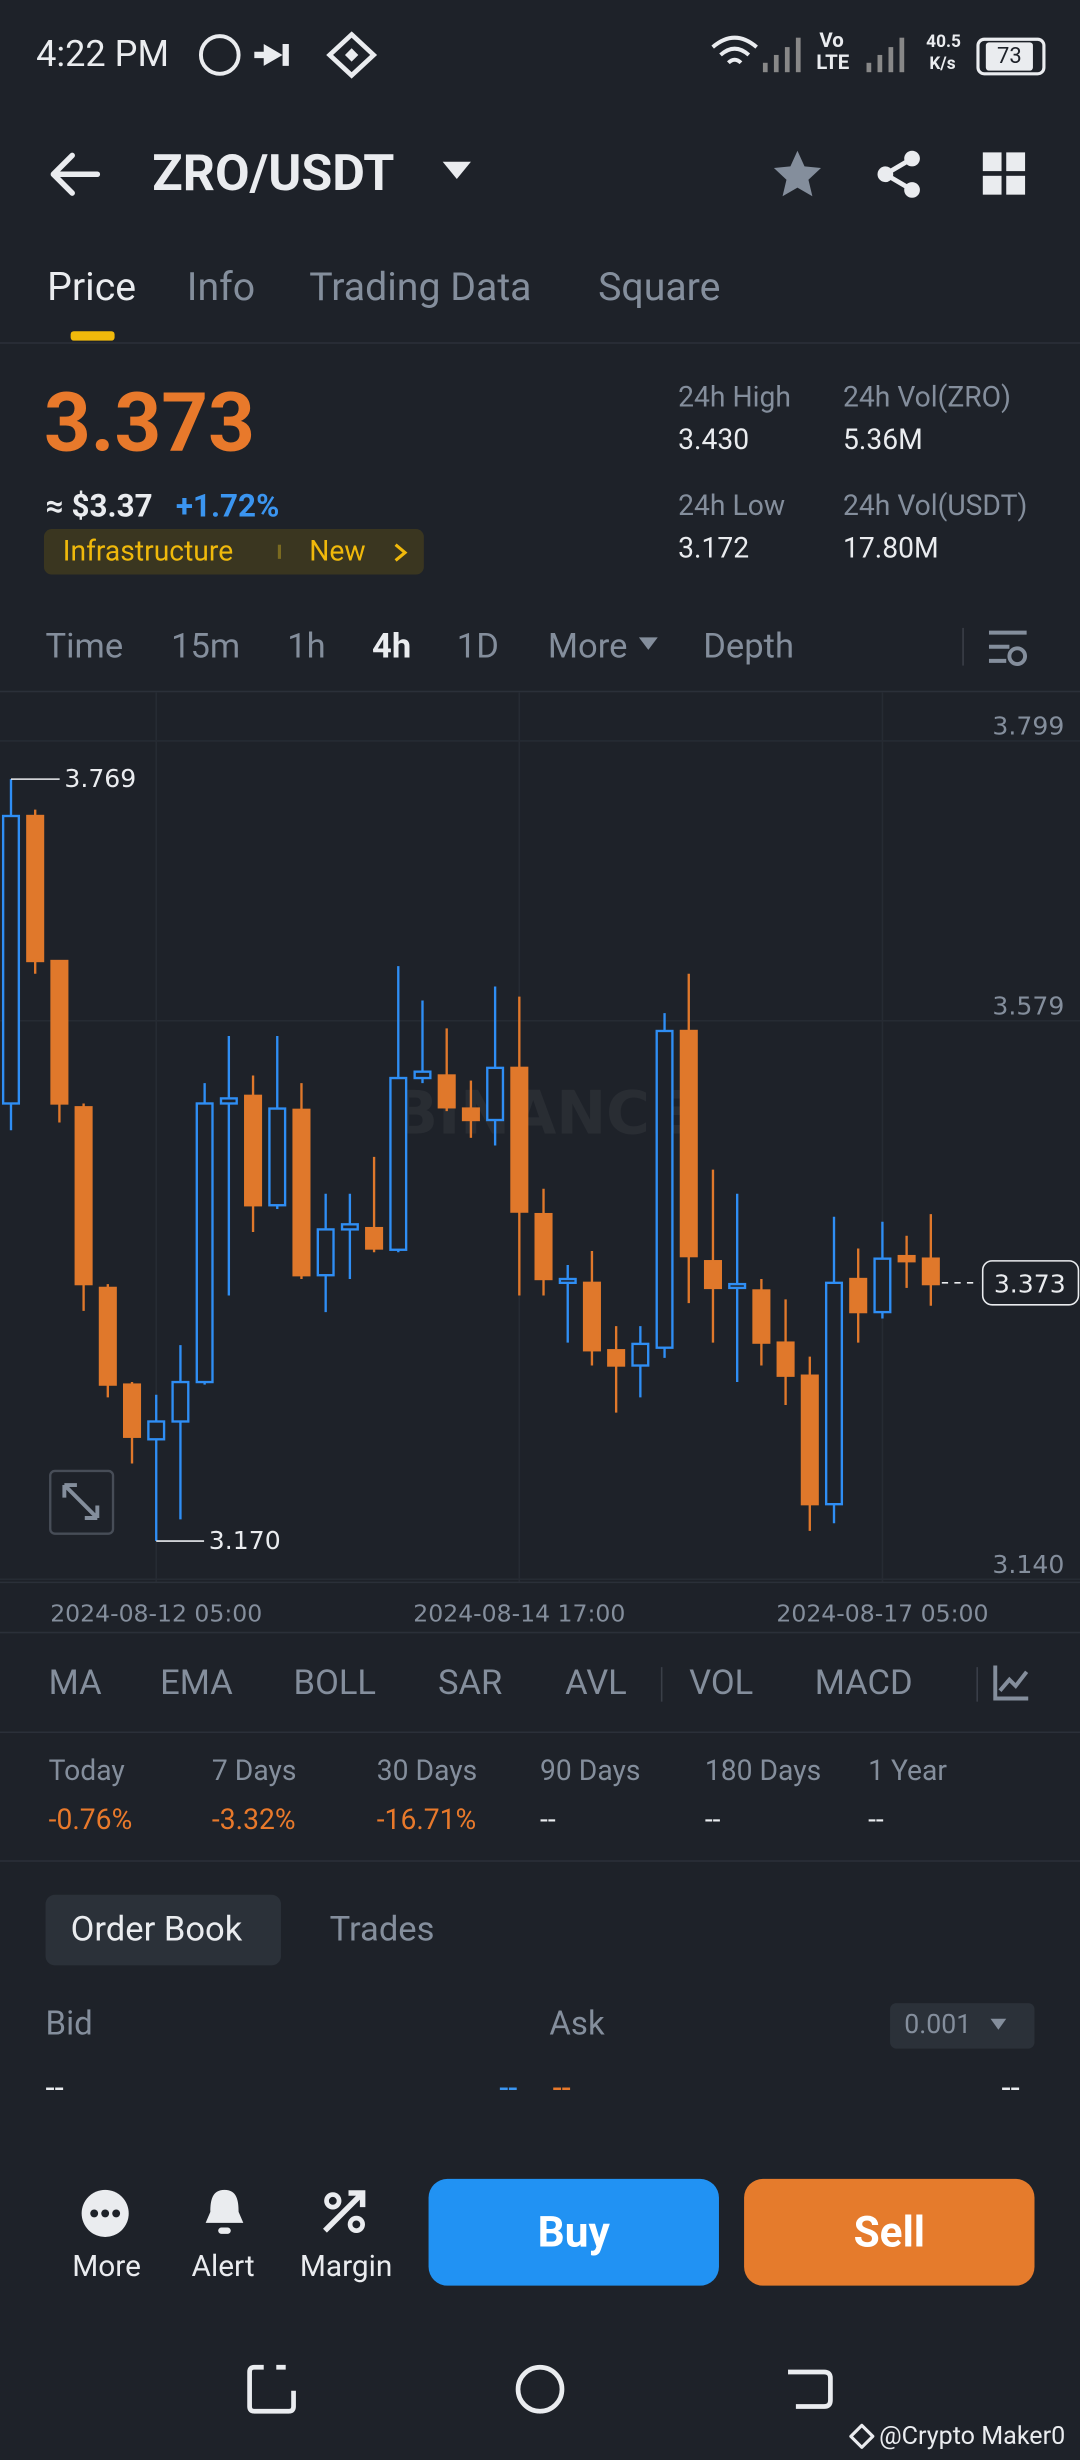  I want to click on back-button, so click(75, 174).